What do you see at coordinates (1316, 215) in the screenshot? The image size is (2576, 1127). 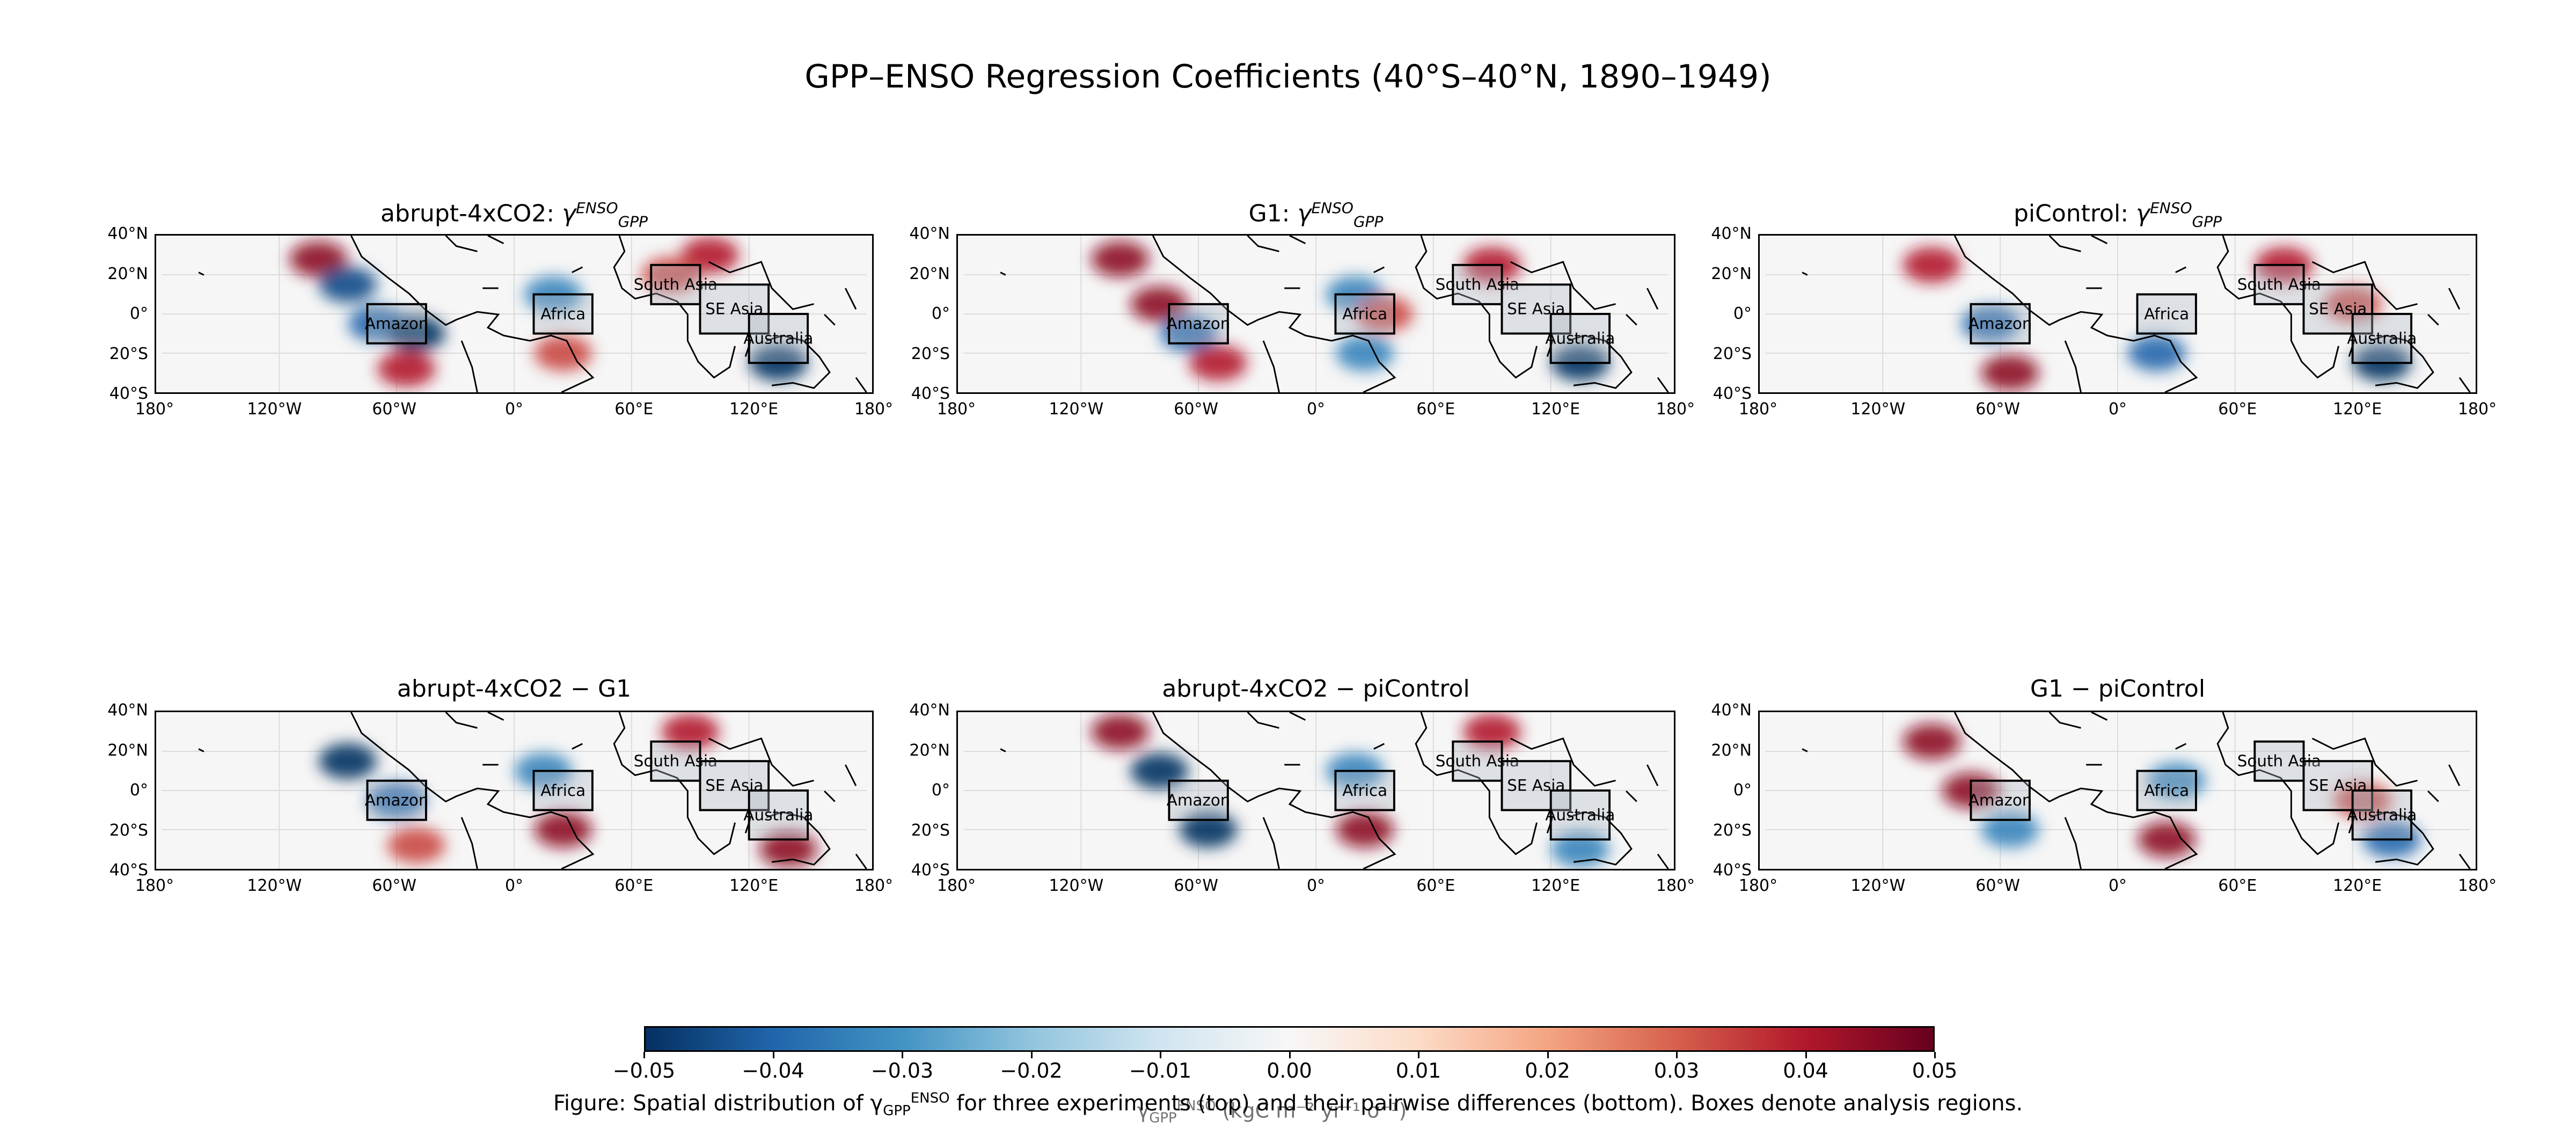 I see `panel-title: G1: γENSOGPP` at bounding box center [1316, 215].